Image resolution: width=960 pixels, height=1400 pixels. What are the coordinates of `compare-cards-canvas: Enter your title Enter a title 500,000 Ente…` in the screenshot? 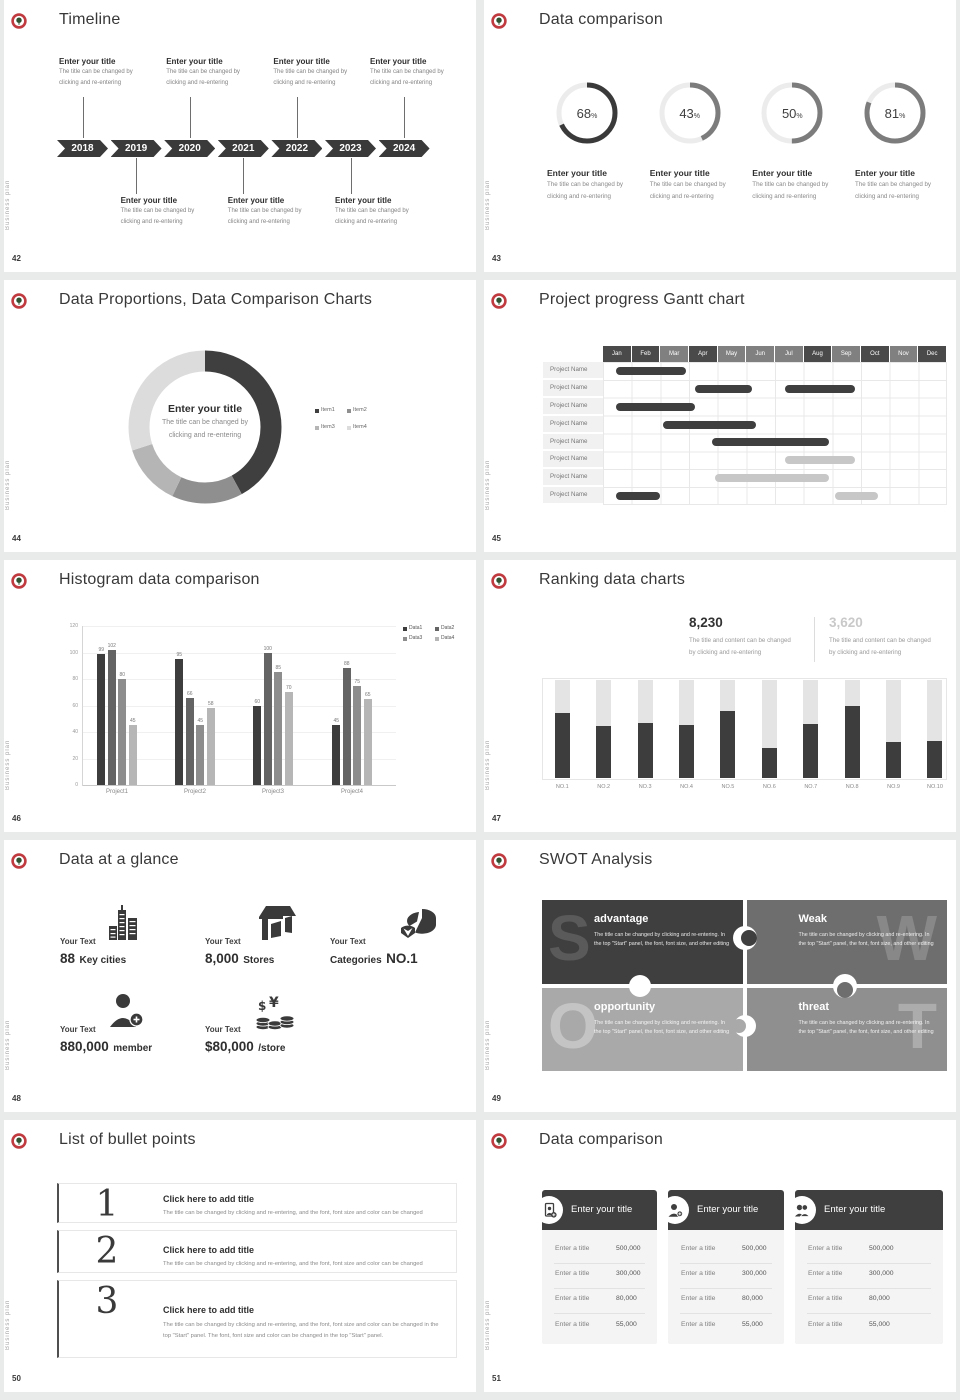 It's located at (720, 1256).